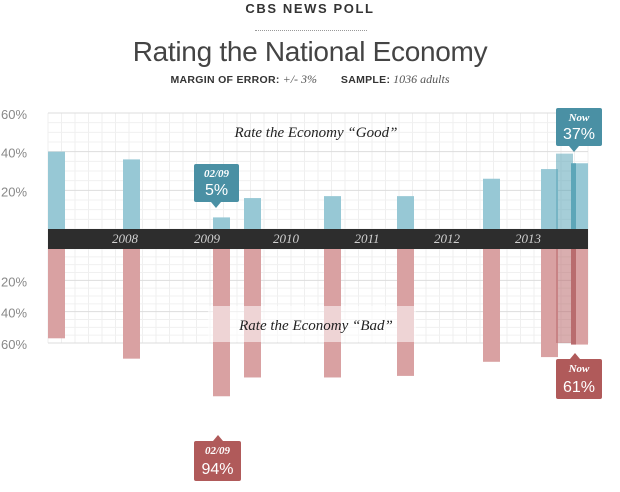 This screenshot has width=620, height=492. Describe the element at coordinates (14, 313) in the screenshot. I see `y-tick-bad: 40%` at that location.